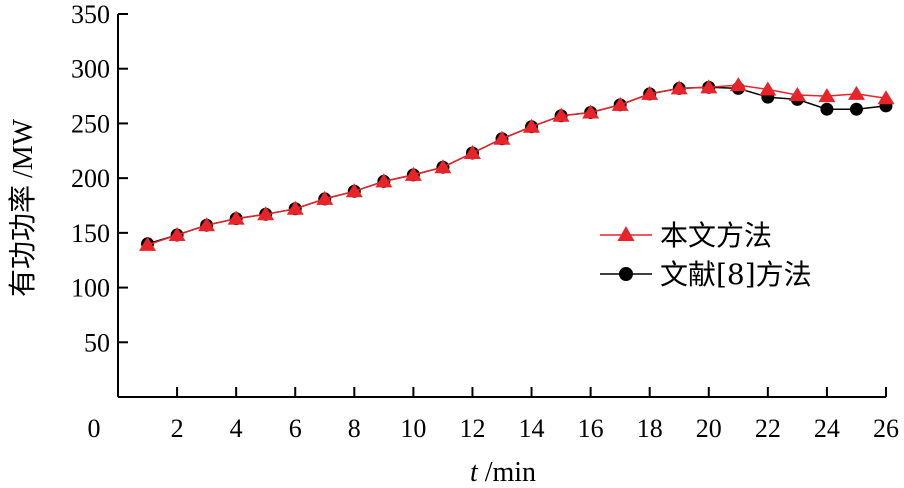 Image resolution: width=904 pixels, height=488 pixels. What do you see at coordinates (709, 428) in the screenshot?
I see `x-tick-label: 20` at bounding box center [709, 428].